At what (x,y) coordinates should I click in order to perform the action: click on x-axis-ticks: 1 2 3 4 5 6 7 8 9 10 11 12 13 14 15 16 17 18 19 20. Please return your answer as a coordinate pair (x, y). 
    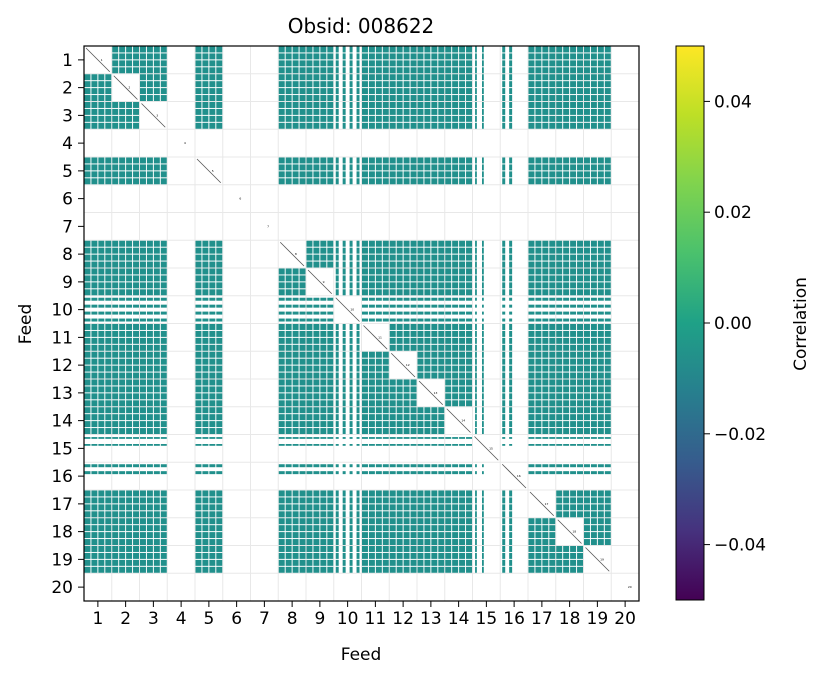
    Looking at the image, I should click on (364, 615).